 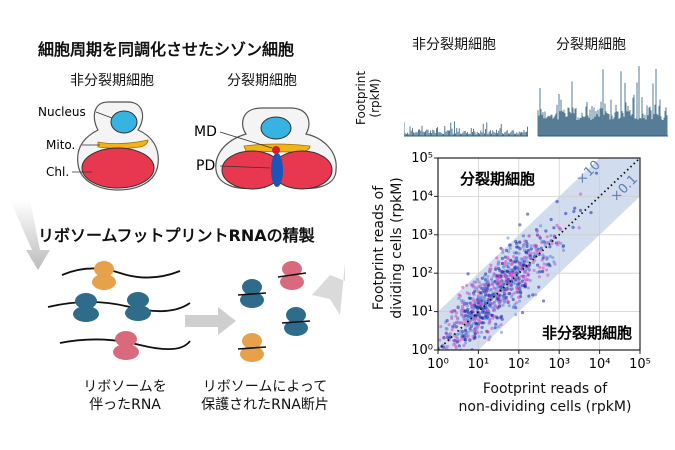 I want to click on y-tick-label: 10¹, so click(x=422, y=312).